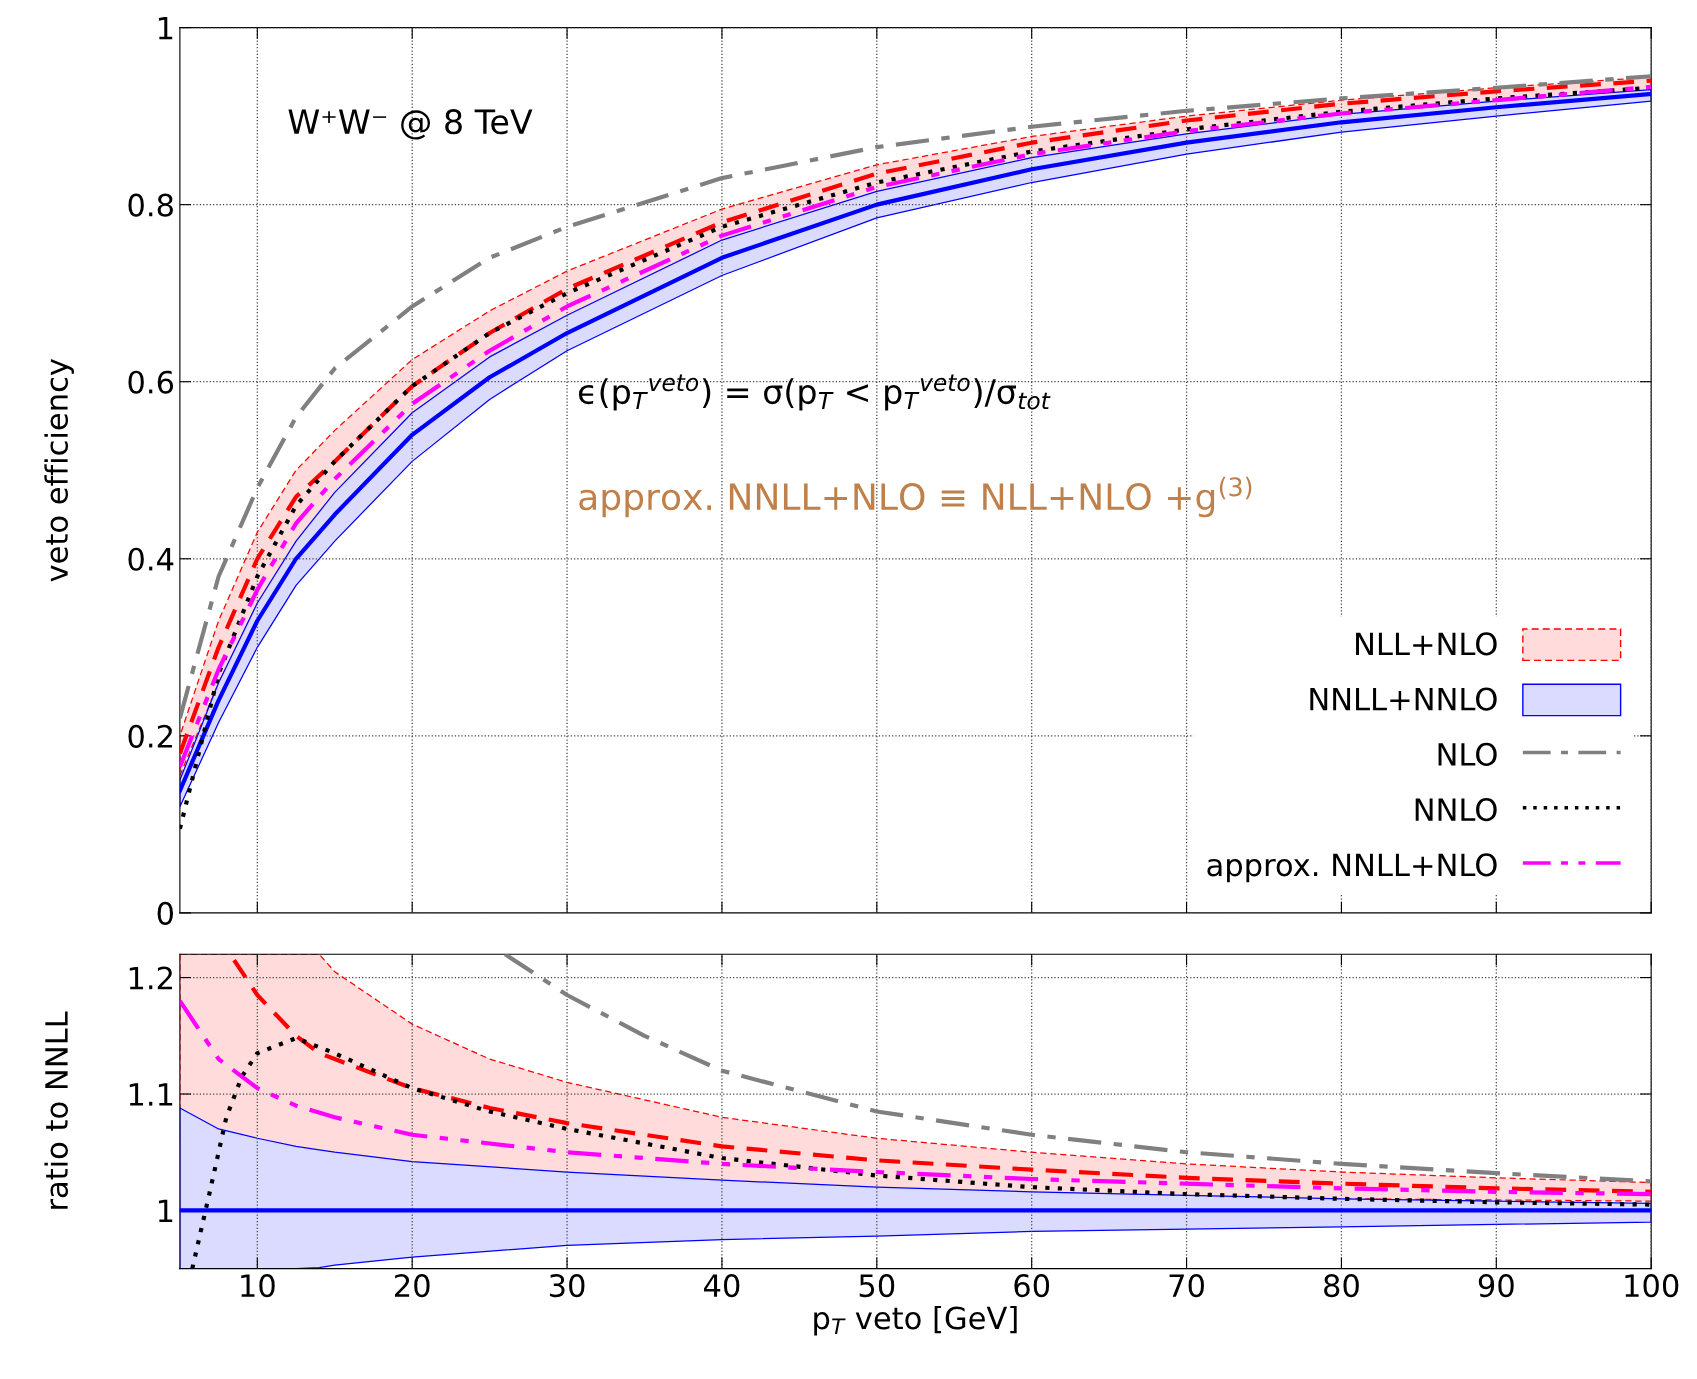  Describe the element at coordinates (1652, 1286) in the screenshot. I see `x-tick-label: 100` at that location.